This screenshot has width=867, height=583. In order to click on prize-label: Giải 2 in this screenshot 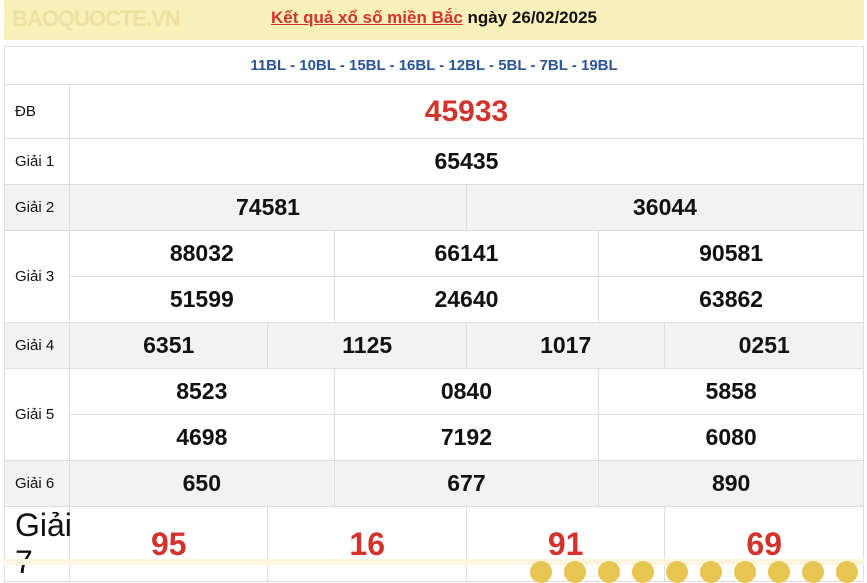, I will do `click(37, 207)`.